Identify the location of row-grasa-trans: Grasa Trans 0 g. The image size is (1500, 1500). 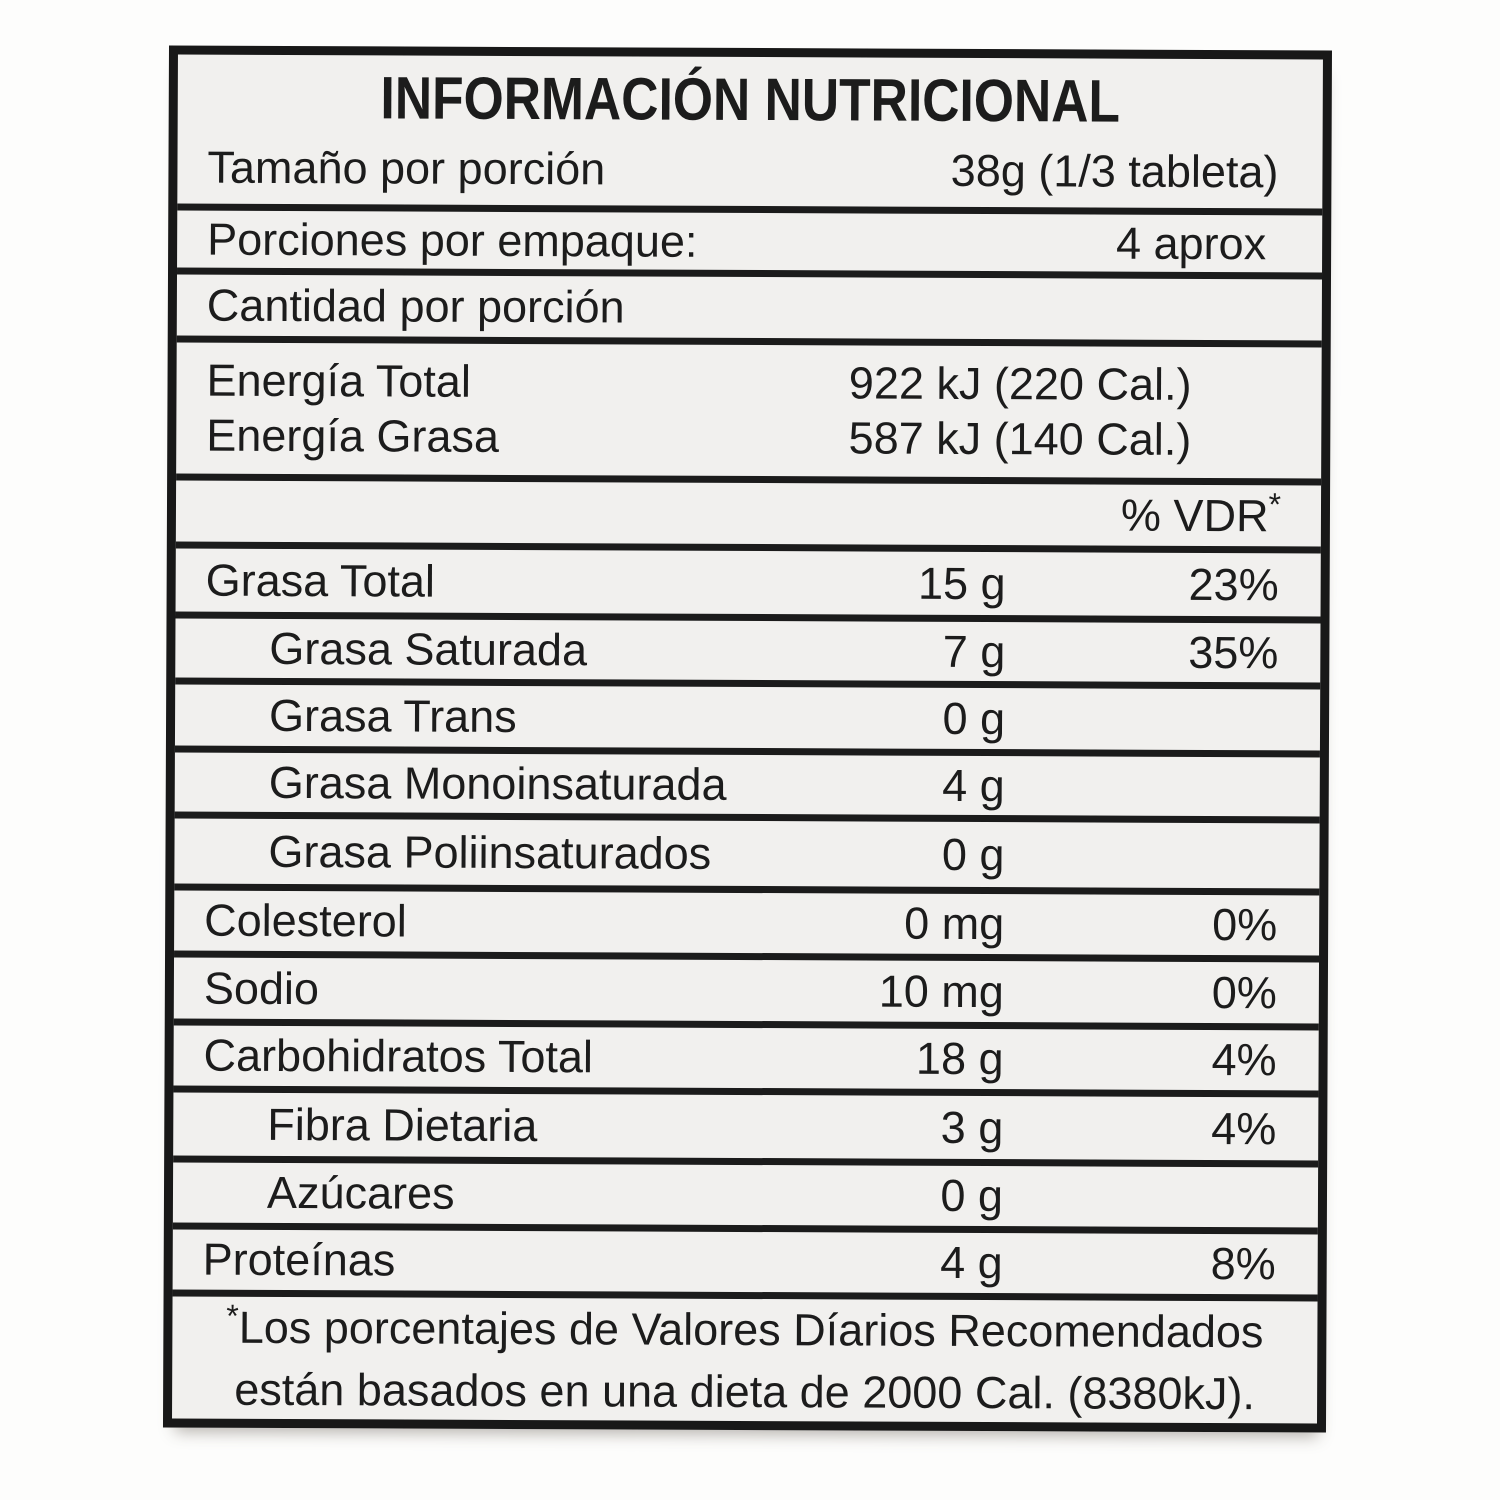
(747, 721).